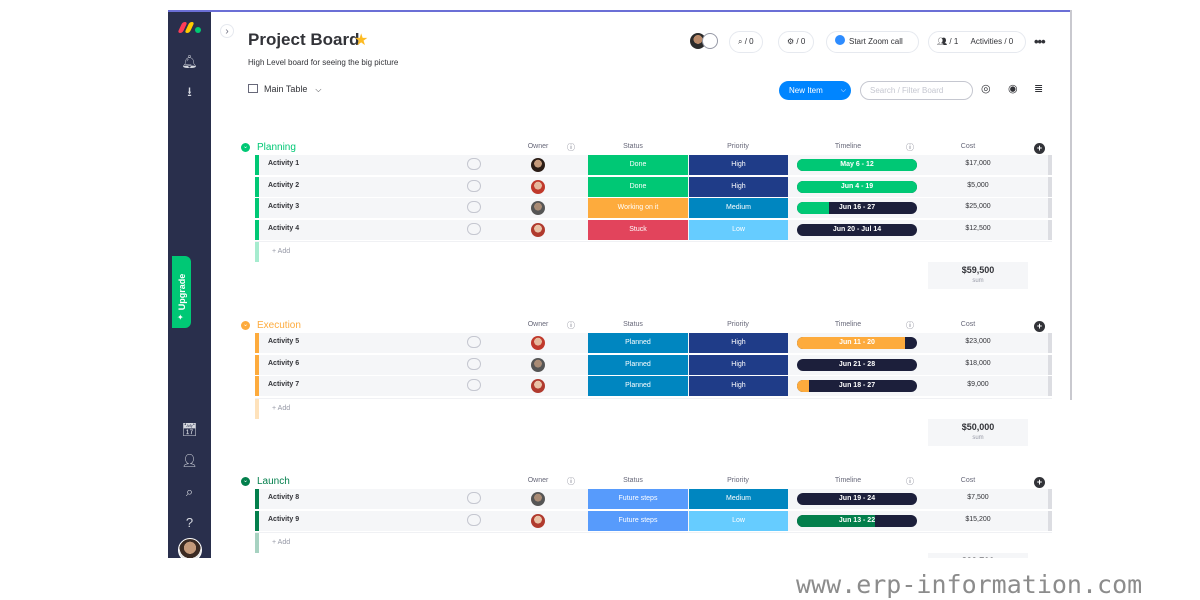 This screenshot has height=600, width=1200. What do you see at coordinates (978, 341) in the screenshot?
I see `cost-cell: $23,000` at bounding box center [978, 341].